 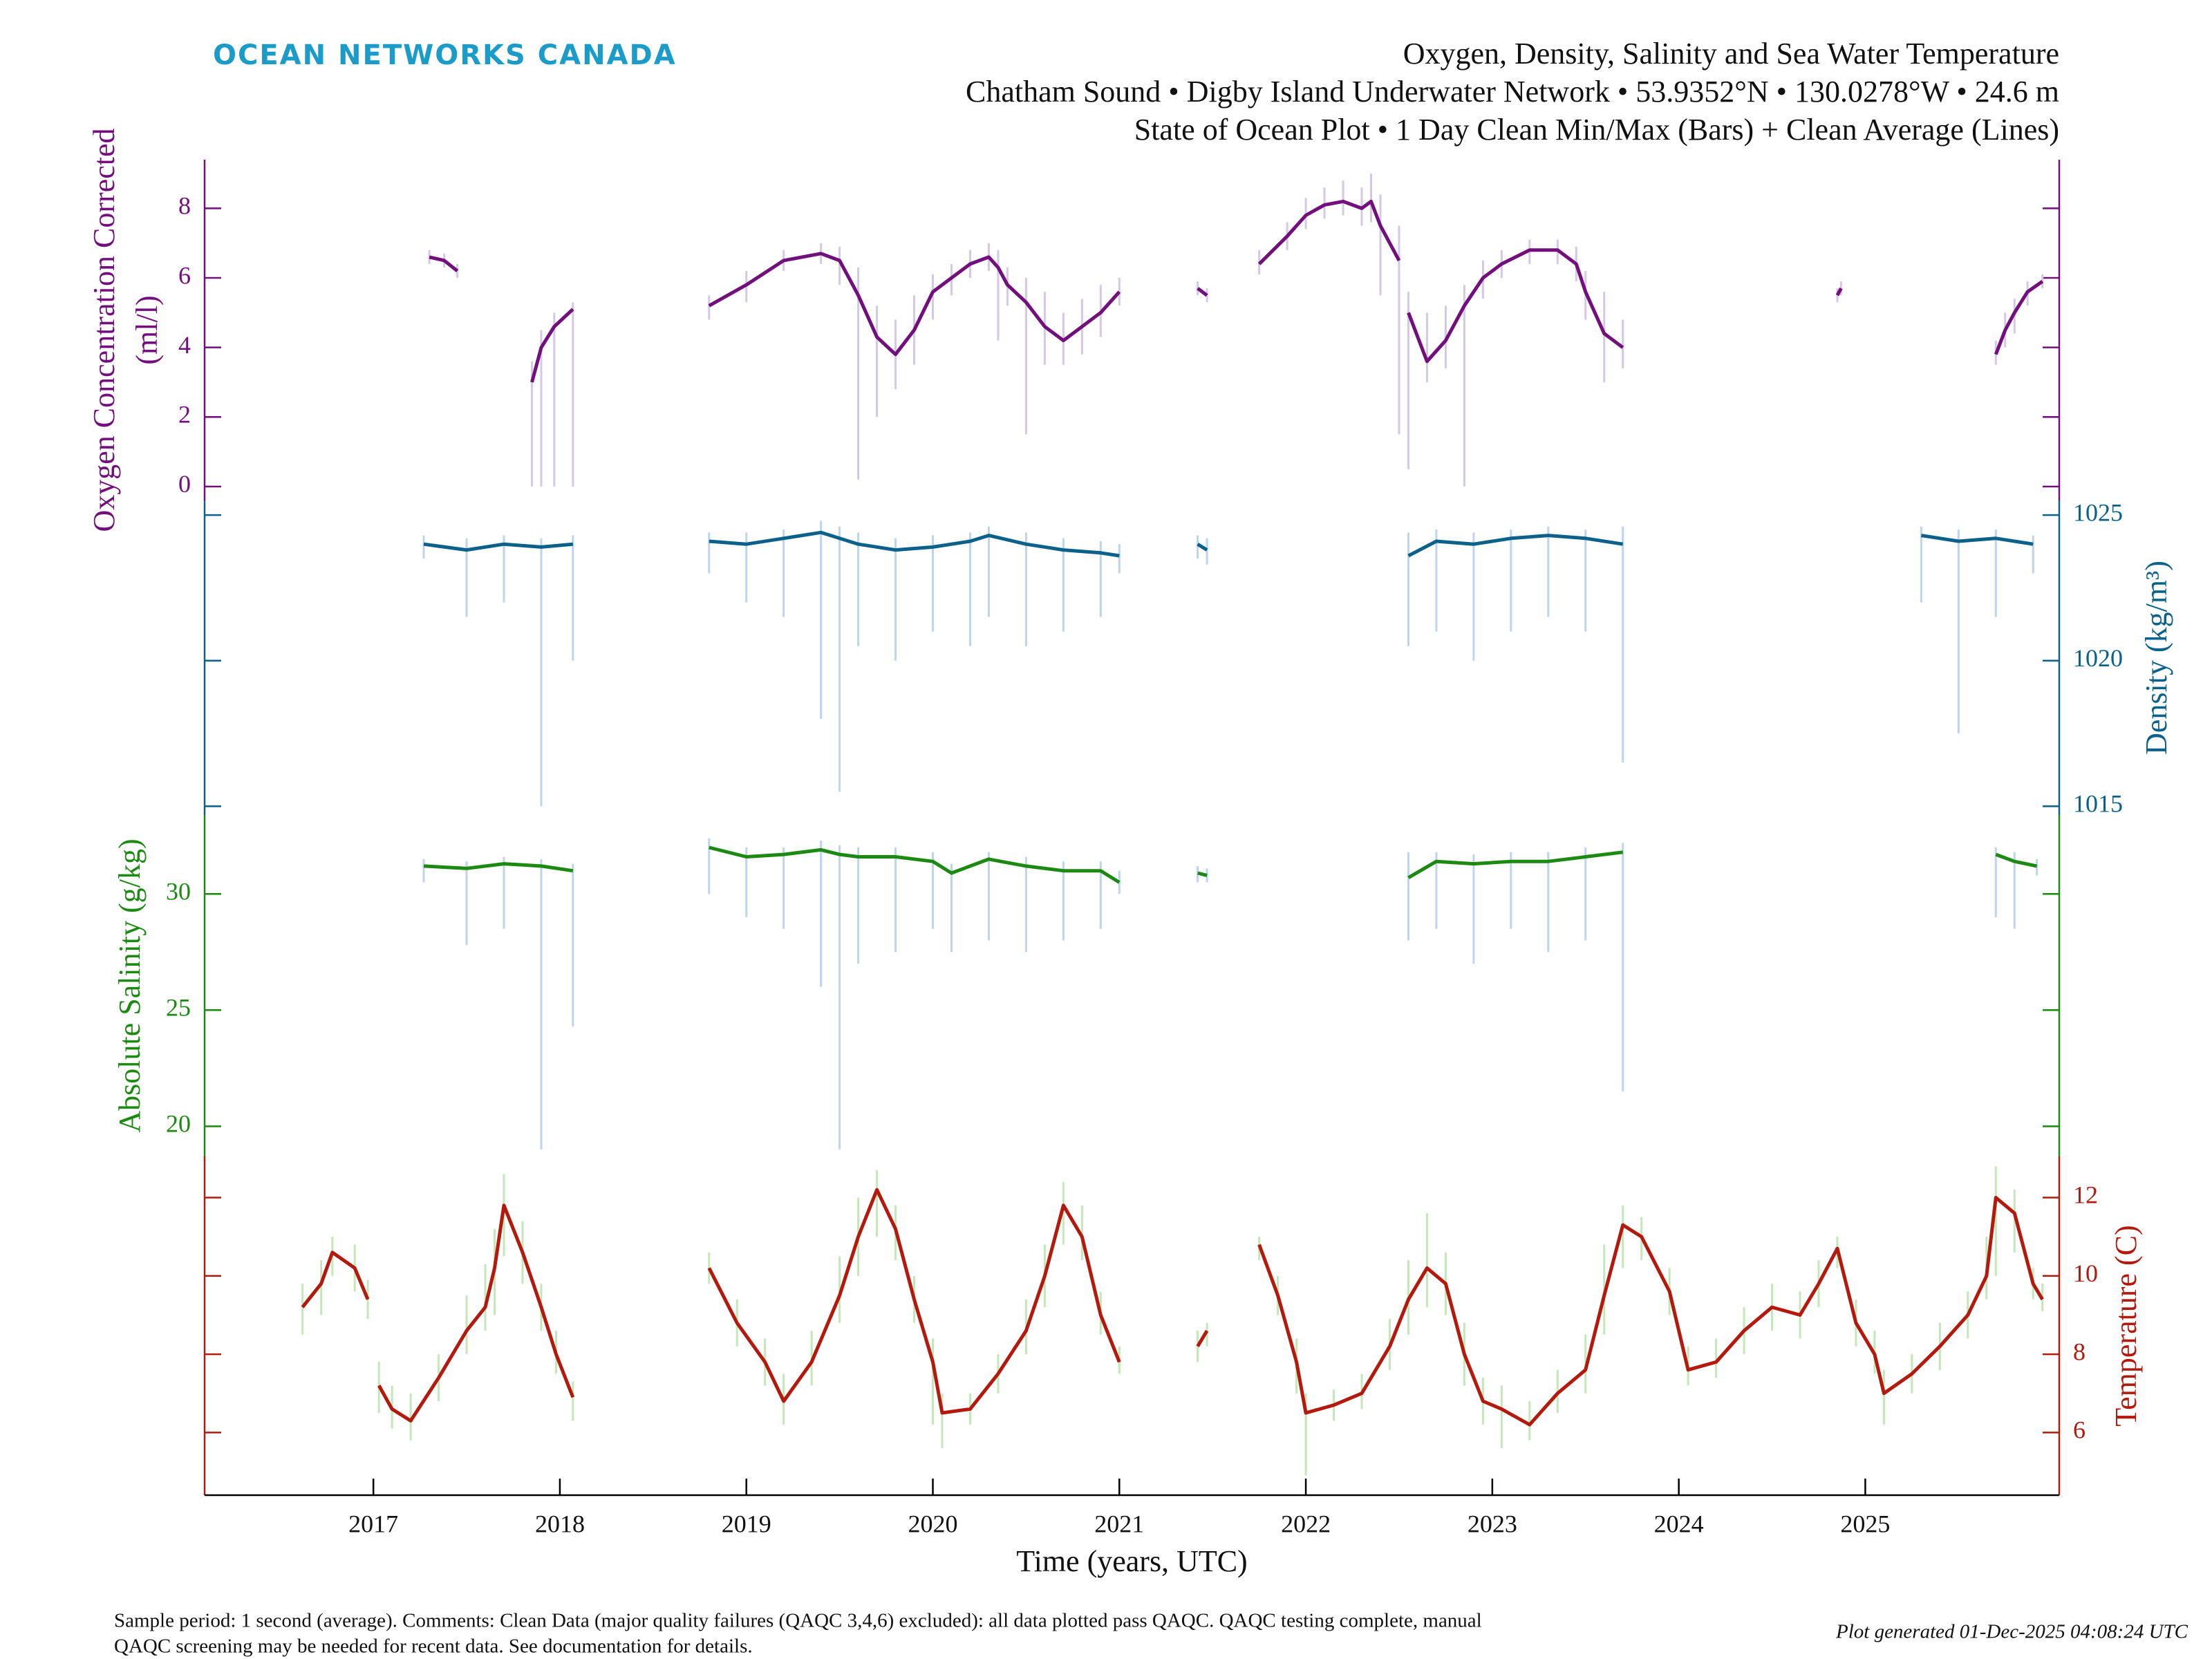 What do you see at coordinates (2156, 658) in the screenshot?
I see `y-axis-label: Density (kg/m³)` at bounding box center [2156, 658].